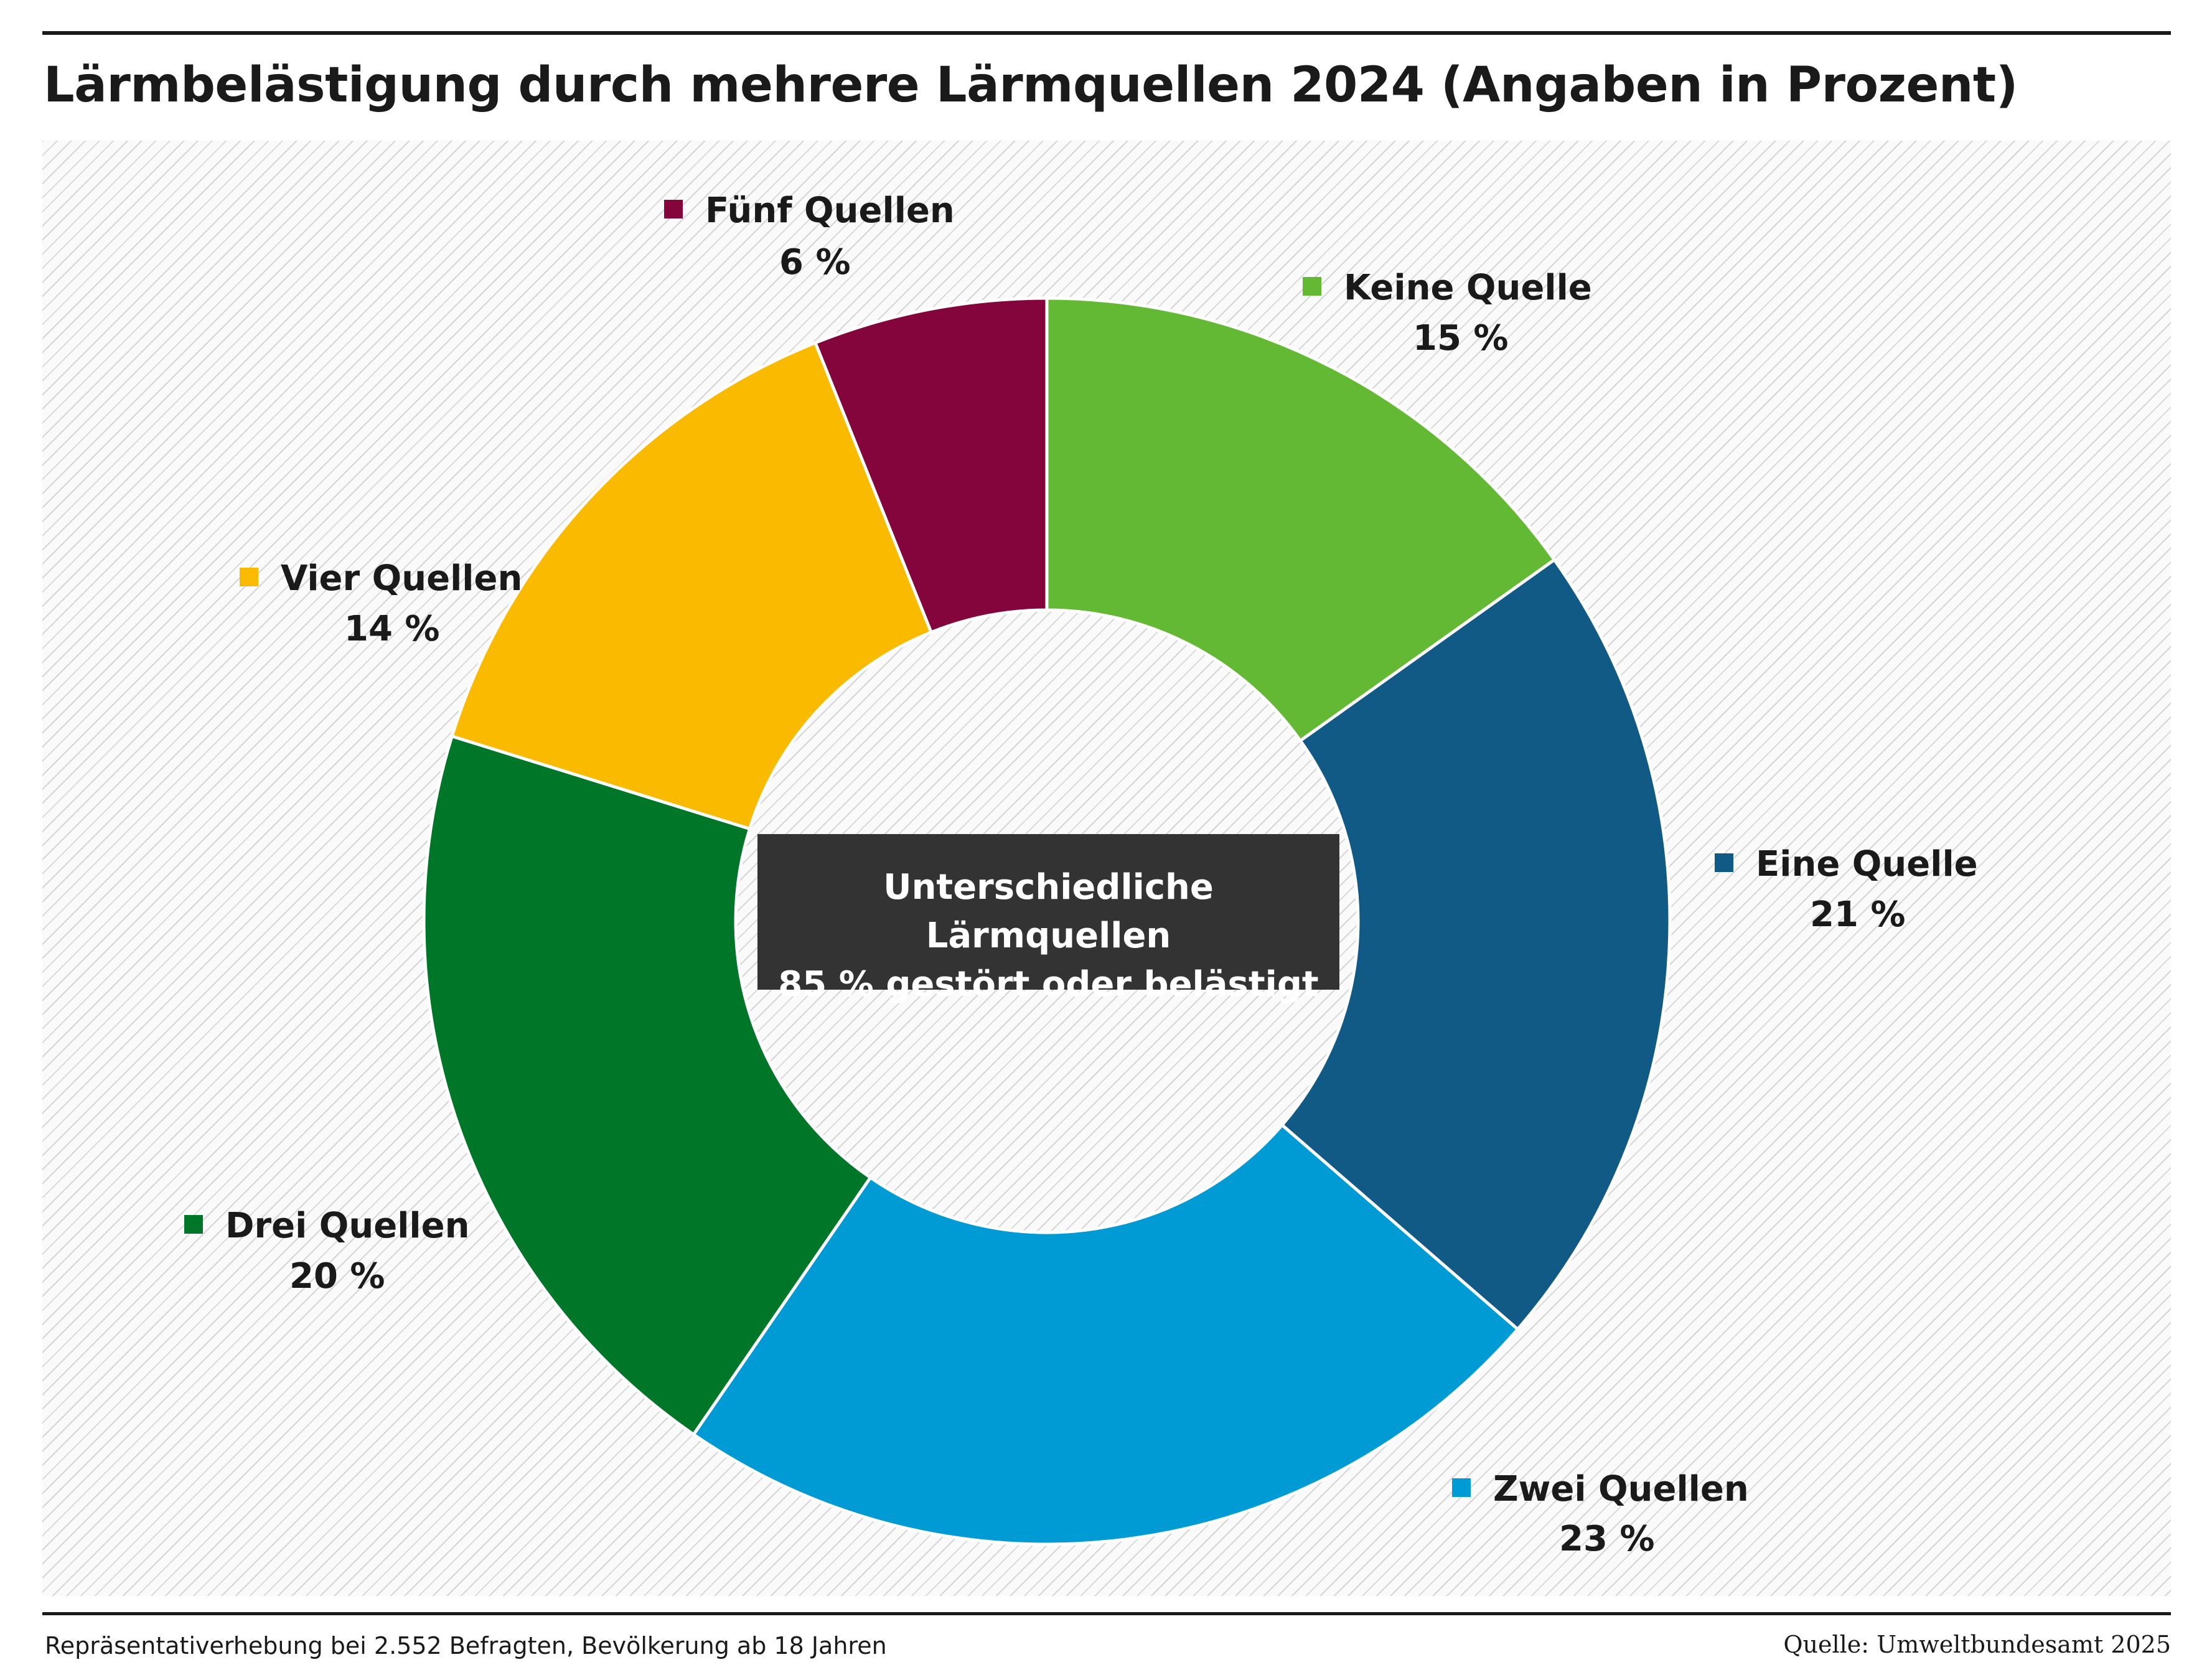  What do you see at coordinates (381, 578) in the screenshot?
I see `legend-label-vier-quellen: Vier Quellen` at bounding box center [381, 578].